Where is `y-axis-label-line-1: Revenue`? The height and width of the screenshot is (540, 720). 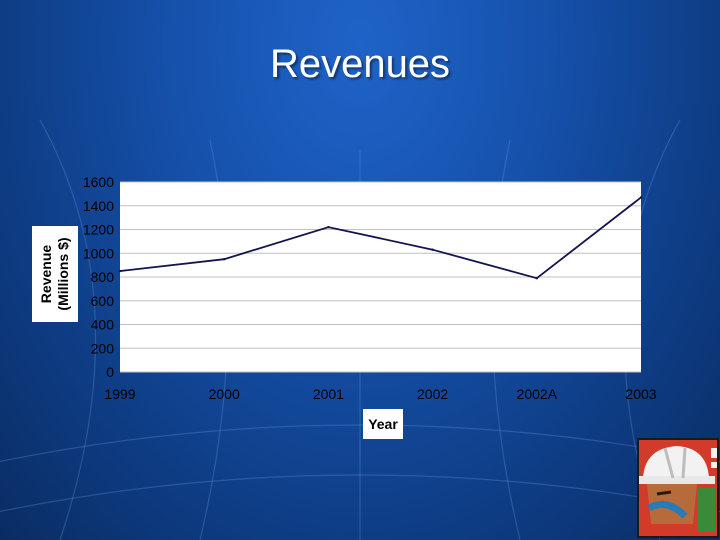 y-axis-label-line-1: Revenue is located at coordinates (46, 274).